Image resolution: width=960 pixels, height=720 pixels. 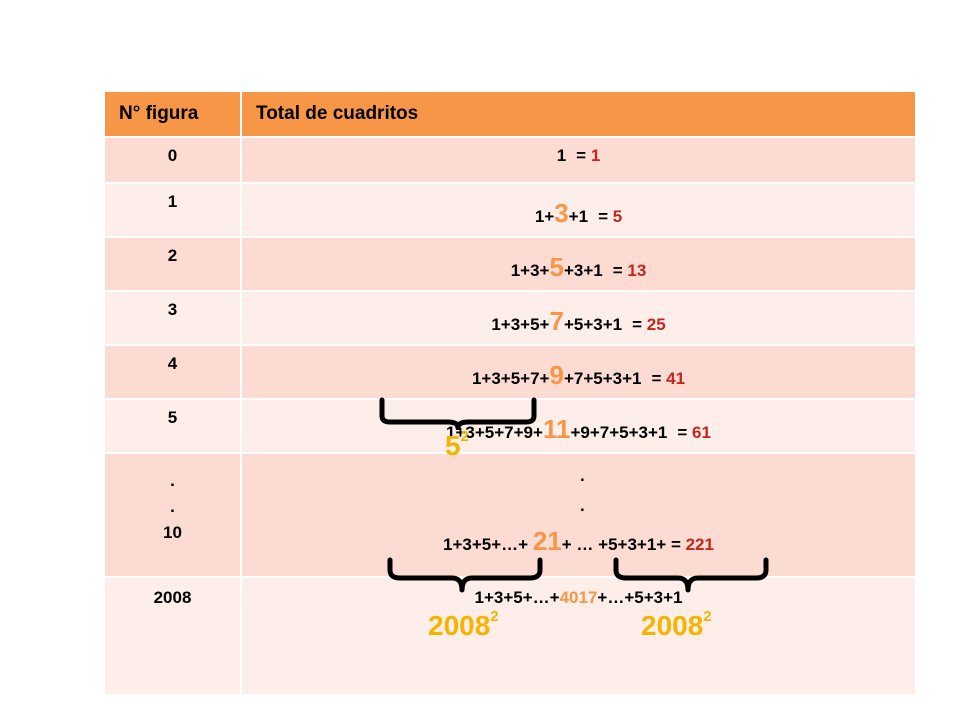 I want to click on square-2008-right-label: 20082, so click(x=676, y=624).